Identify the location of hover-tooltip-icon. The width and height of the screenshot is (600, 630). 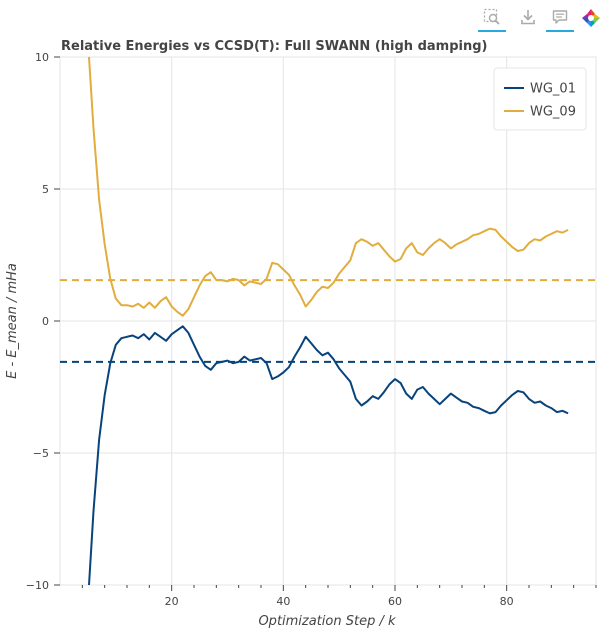
(560, 17).